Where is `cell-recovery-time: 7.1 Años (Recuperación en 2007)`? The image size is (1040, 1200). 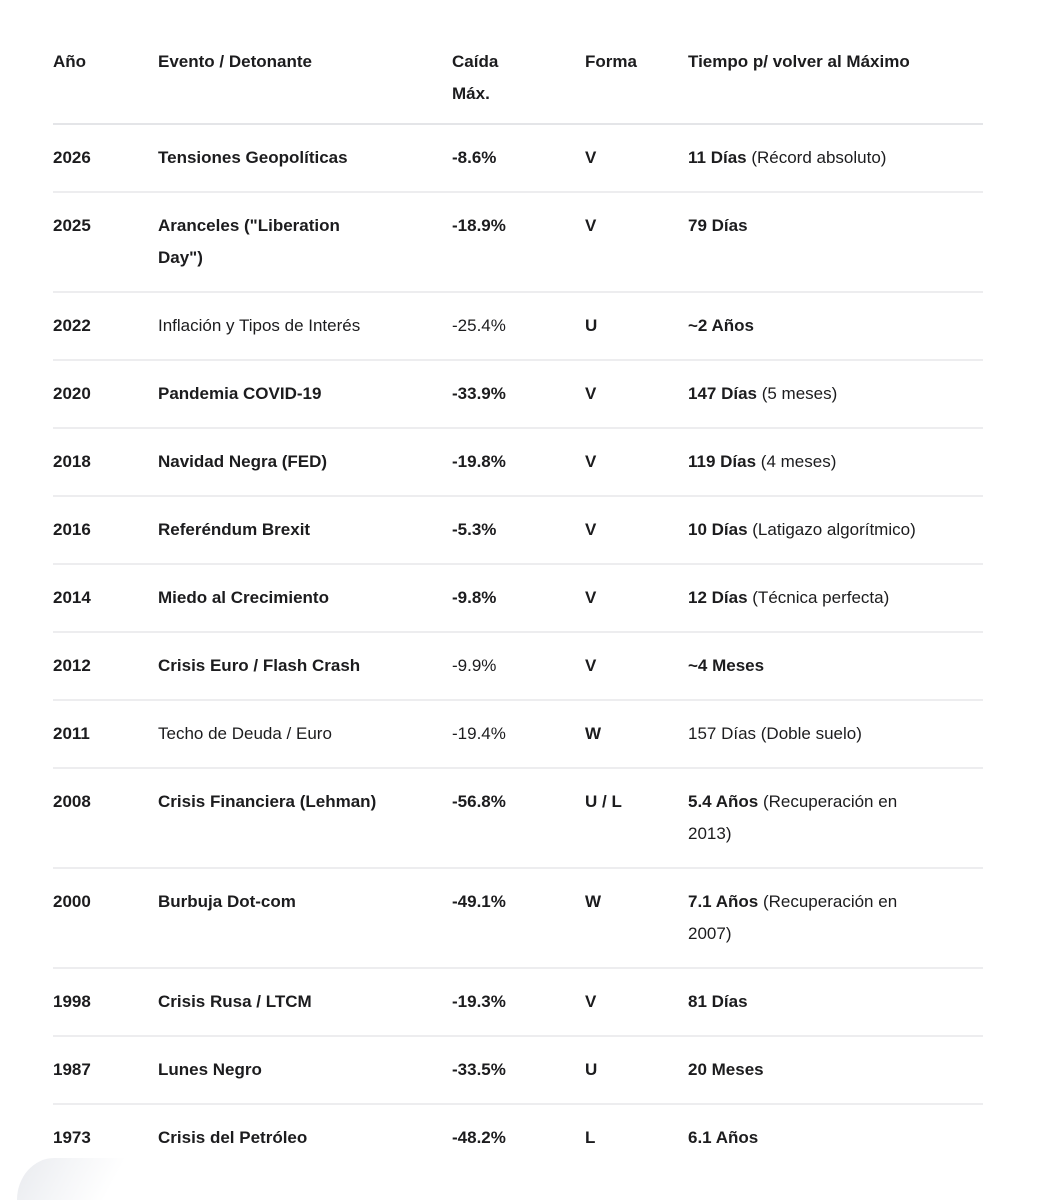
cell-recovery-time: 7.1 Años (Recuperación en 2007) is located at coordinates (835, 918).